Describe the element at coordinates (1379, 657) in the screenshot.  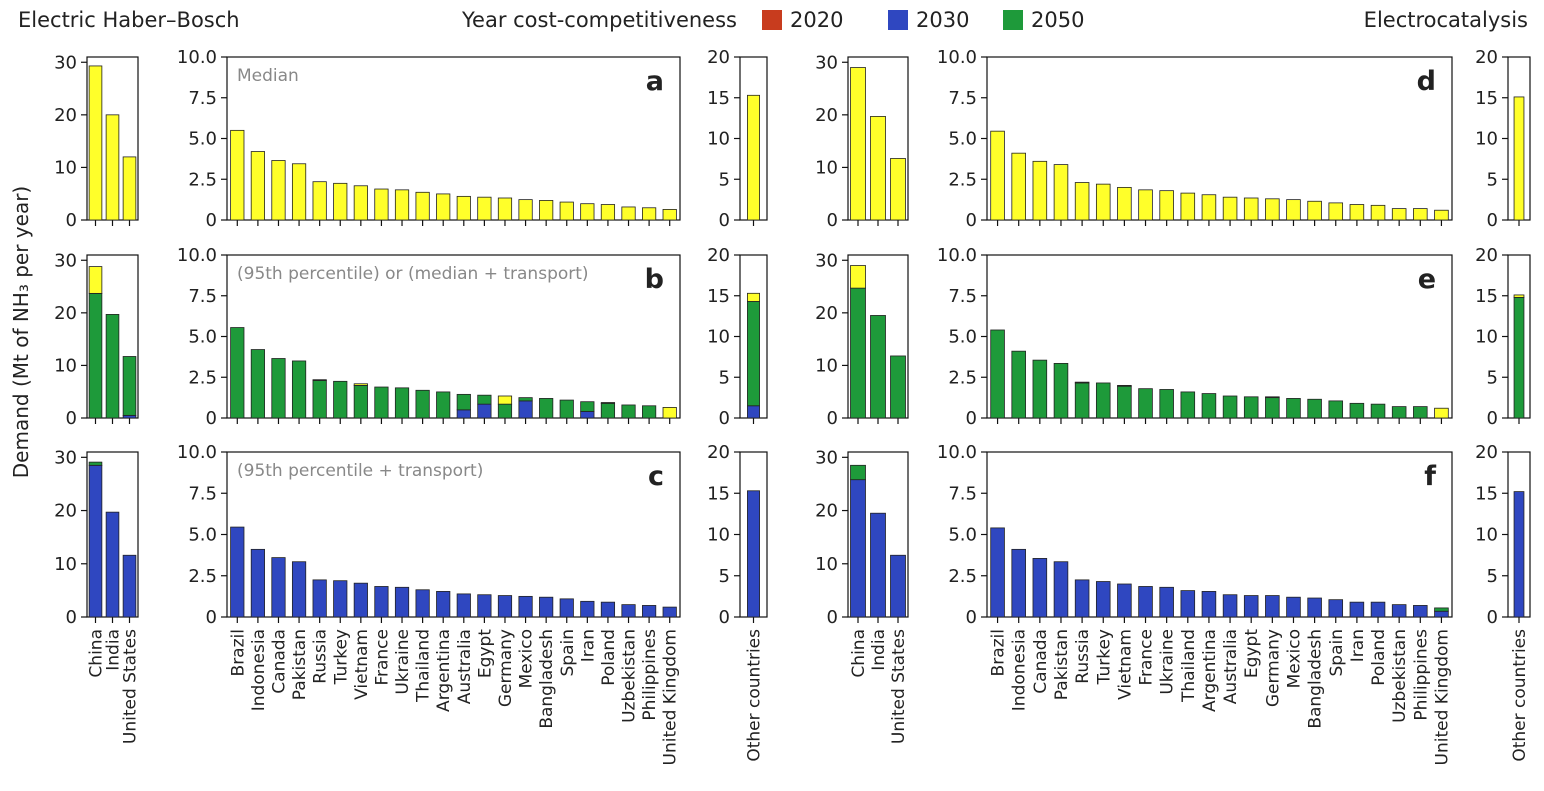
I see `category-label: Poland` at that location.